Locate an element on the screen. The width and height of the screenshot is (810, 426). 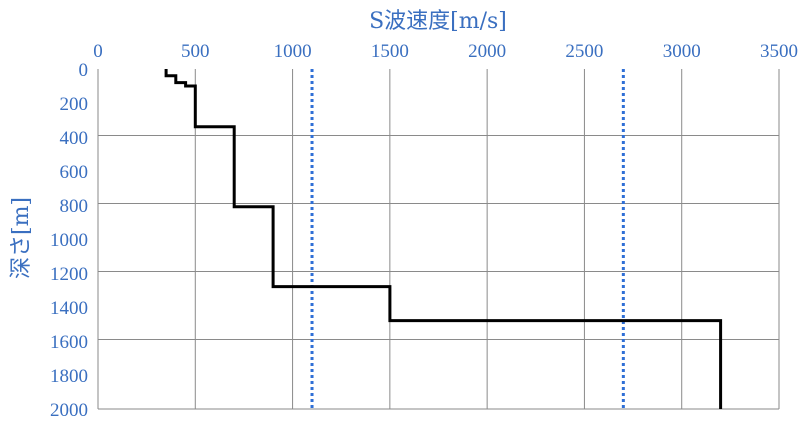
y-axis-title: 深さ[m] is located at coordinates (21, 238).